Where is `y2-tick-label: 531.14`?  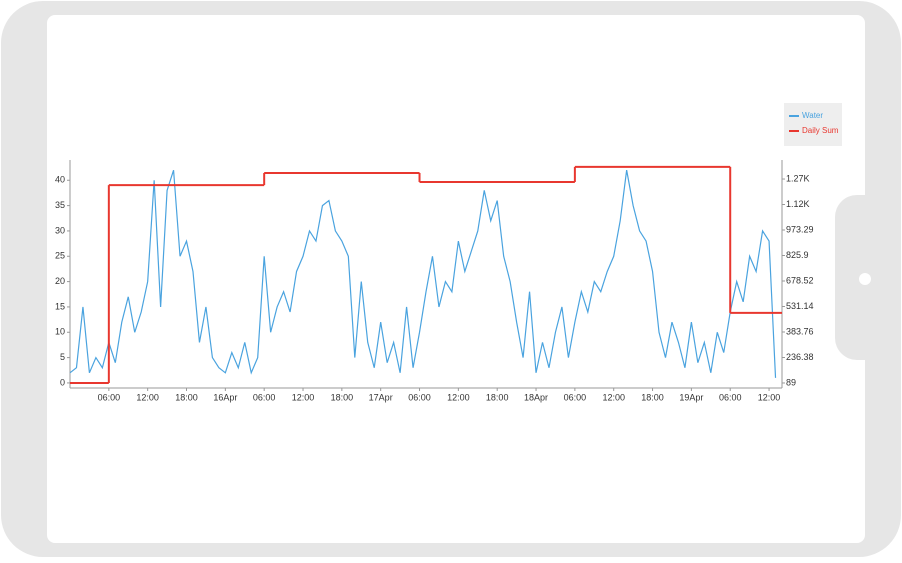
y2-tick-label: 531.14 is located at coordinates (800, 306).